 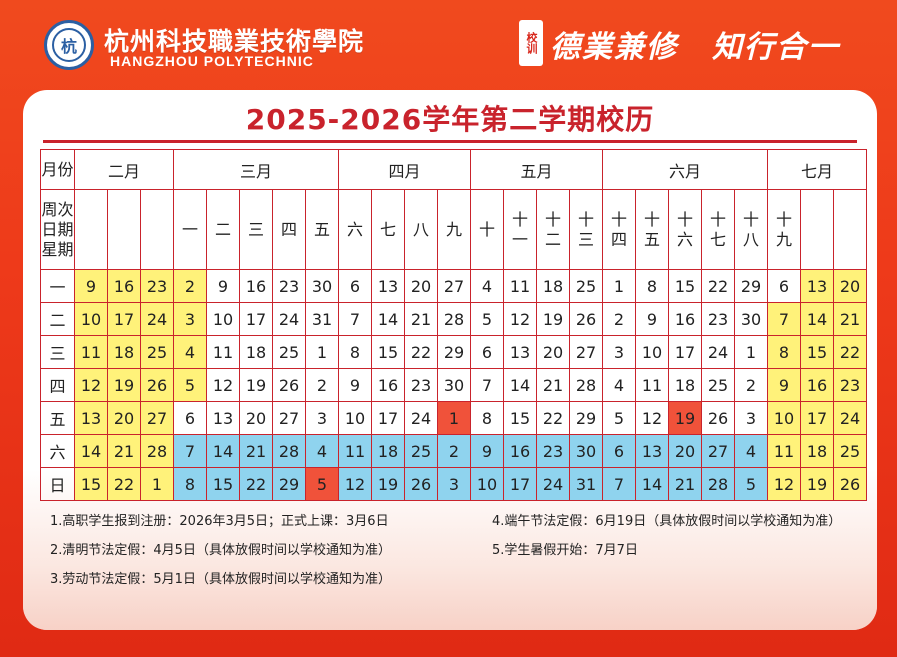 I want to click on motto-tag-text: 校训, so click(x=531, y=43).